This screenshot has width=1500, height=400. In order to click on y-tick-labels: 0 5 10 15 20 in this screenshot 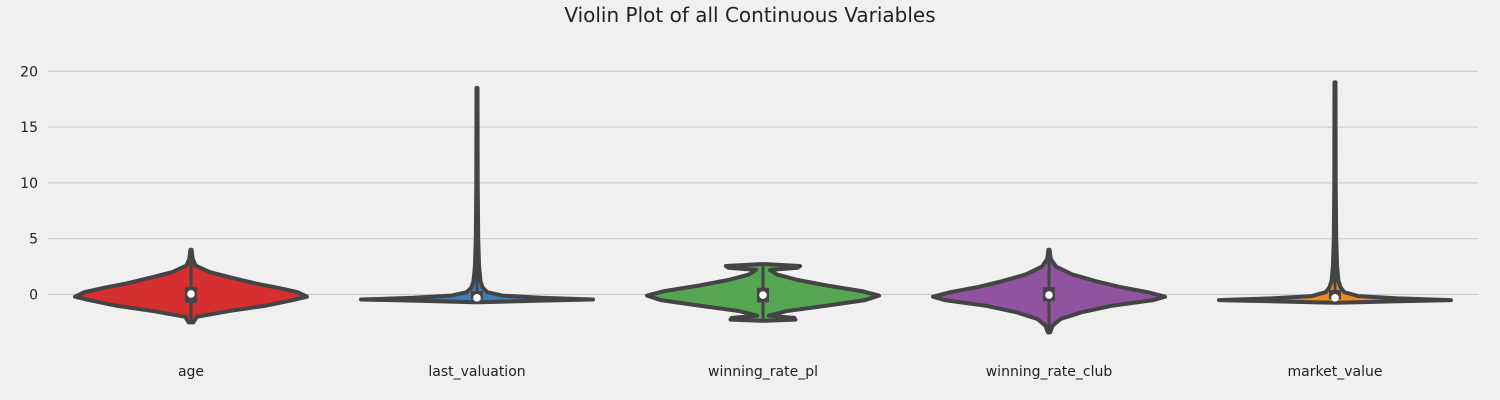, I will do `click(29, 183)`.